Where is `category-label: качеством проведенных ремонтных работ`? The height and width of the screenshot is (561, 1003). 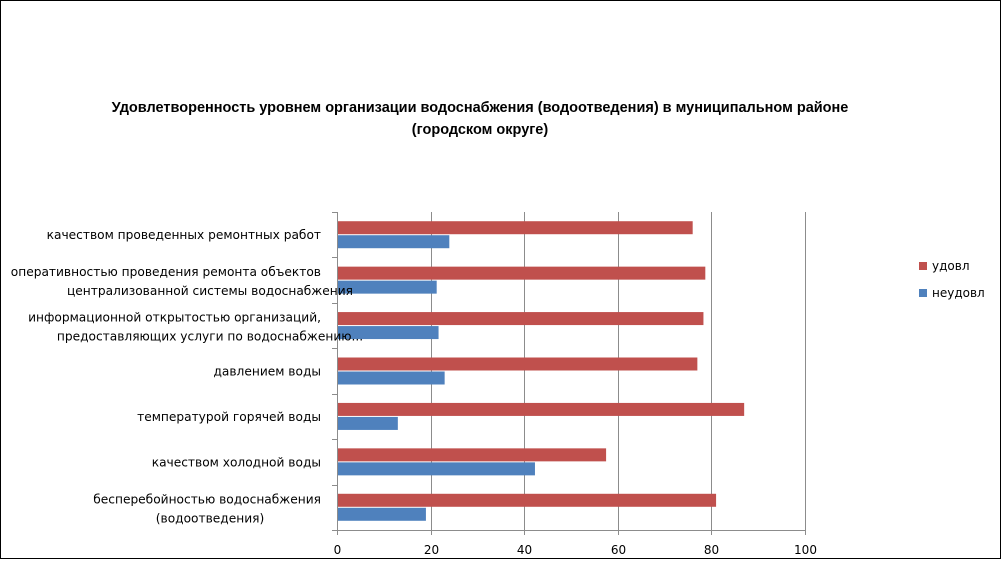
category-label: качеством проведенных ремонтных работ is located at coordinates (184, 235).